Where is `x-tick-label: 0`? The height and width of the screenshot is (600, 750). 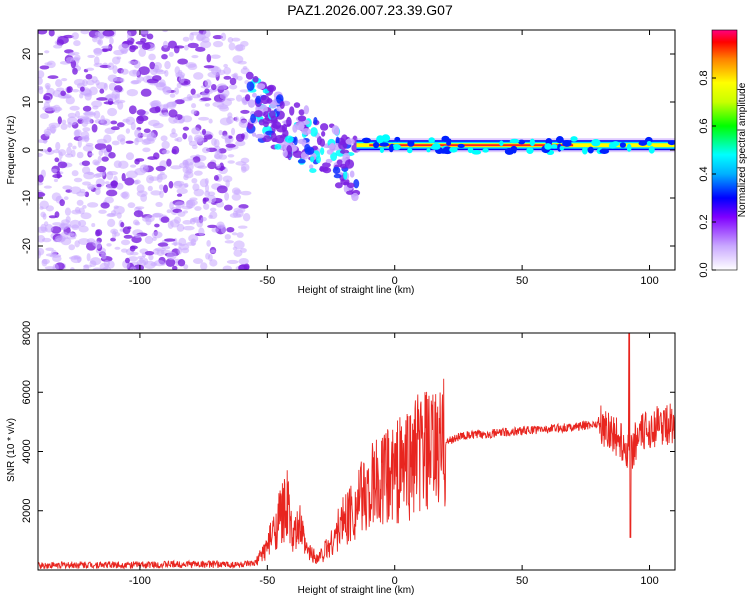 x-tick-label: 0 is located at coordinates (395, 281).